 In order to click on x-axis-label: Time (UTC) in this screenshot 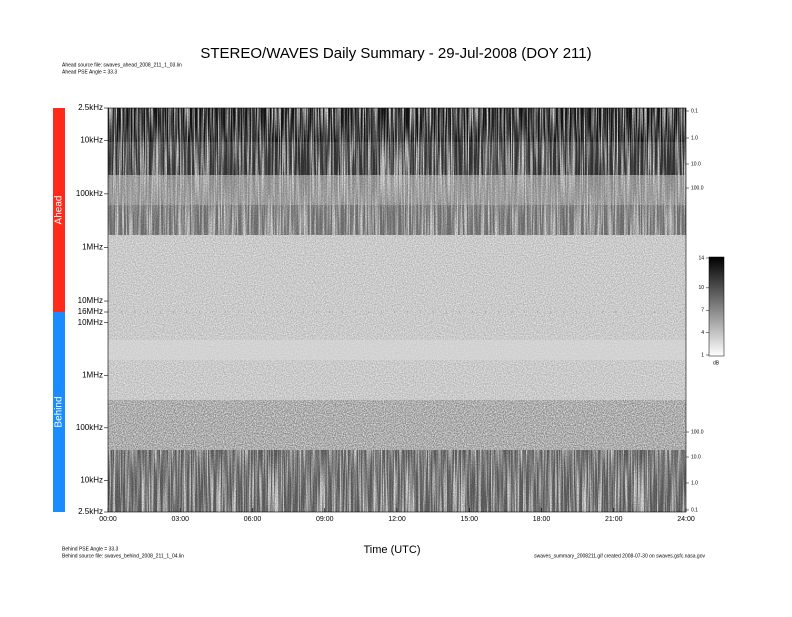, I will do `click(391, 550)`.